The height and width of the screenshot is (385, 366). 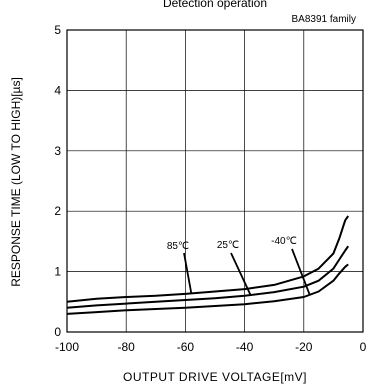 What do you see at coordinates (245, 347) in the screenshot?
I see `x-tick-label-3: -40` at bounding box center [245, 347].